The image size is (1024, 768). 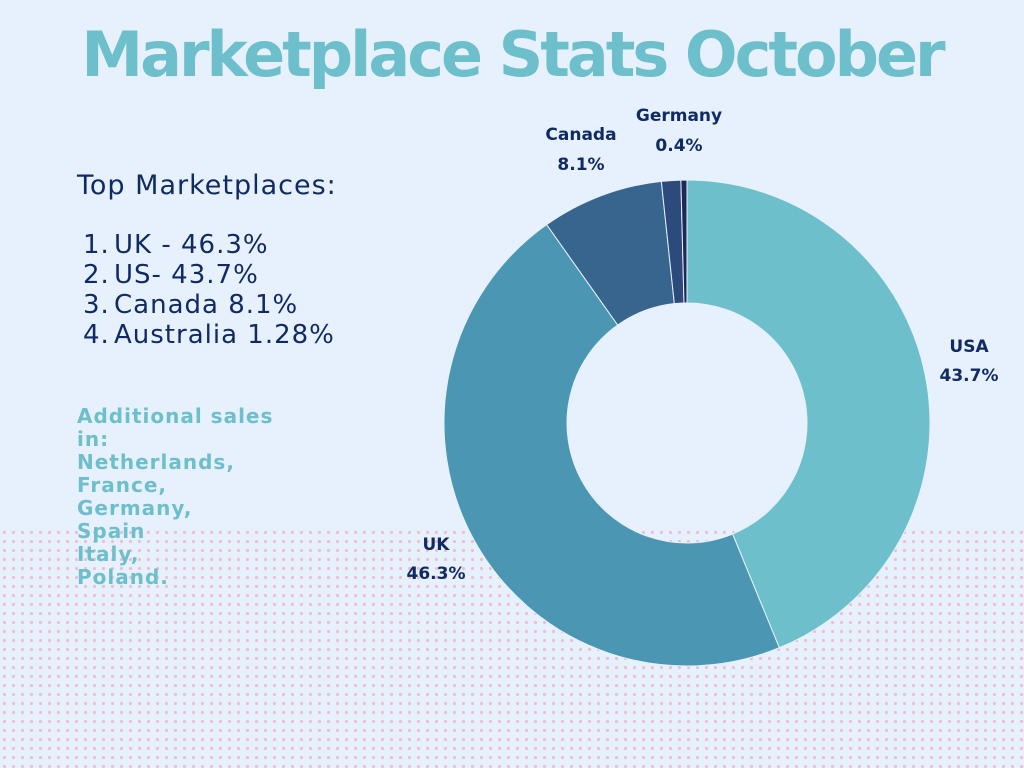 I want to click on additional-sales-line: Spain, so click(x=111, y=531).